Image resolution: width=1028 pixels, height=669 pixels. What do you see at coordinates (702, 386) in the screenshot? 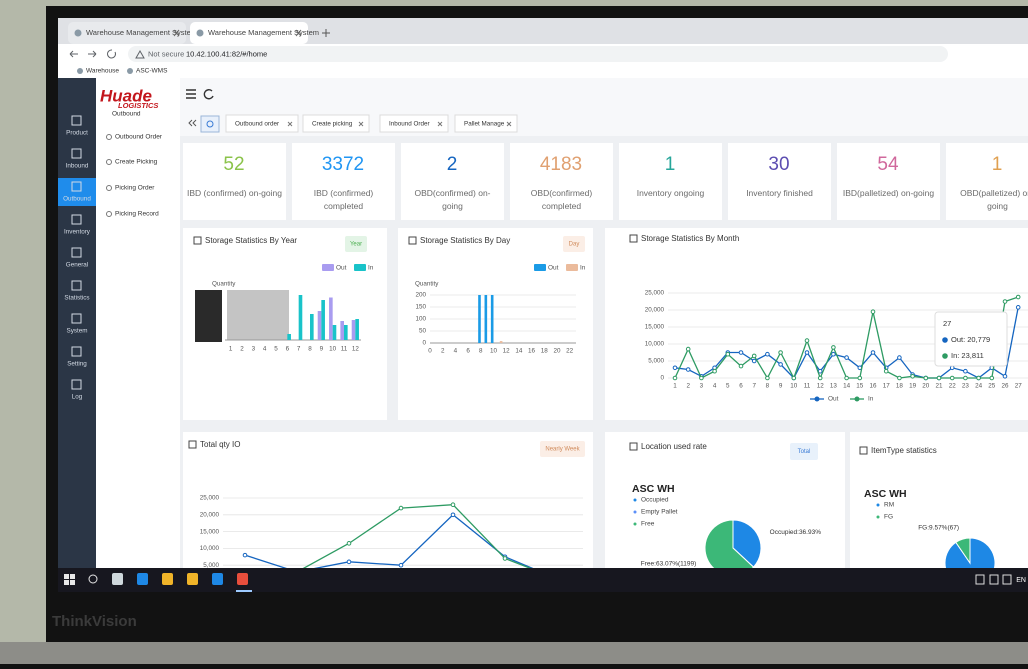
I see `x-tick-label: 3` at bounding box center [702, 386].